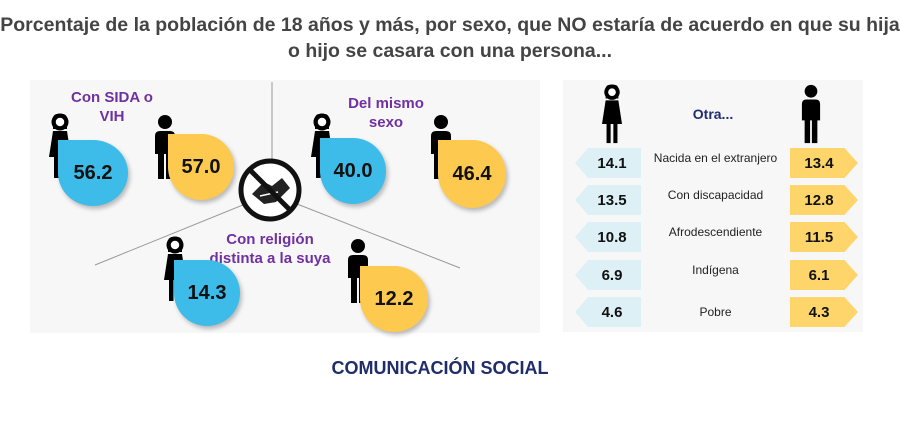 The height and width of the screenshot is (422, 900). What do you see at coordinates (715, 312) in the screenshot?
I see `row-label: Pobre` at bounding box center [715, 312].